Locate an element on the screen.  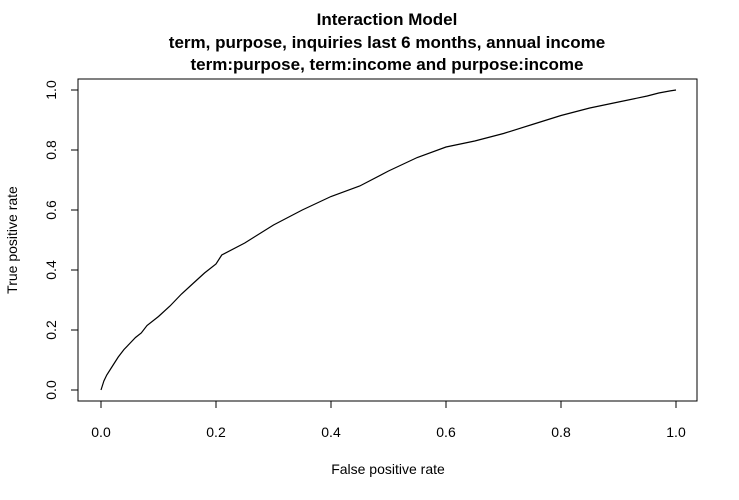
x-tick-label: 0.0 is located at coordinates (101, 432).